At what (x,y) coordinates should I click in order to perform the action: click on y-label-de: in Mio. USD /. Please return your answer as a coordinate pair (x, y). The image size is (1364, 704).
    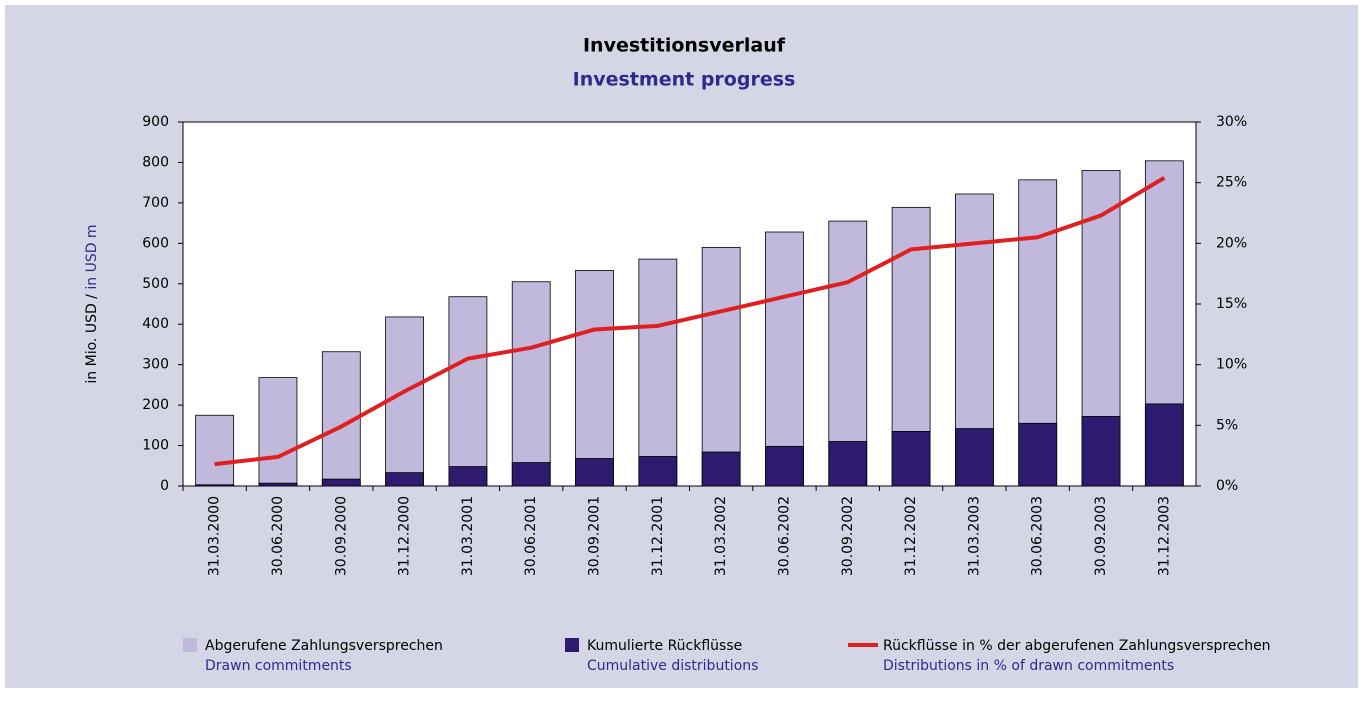
    Looking at the image, I should click on (92, 339).